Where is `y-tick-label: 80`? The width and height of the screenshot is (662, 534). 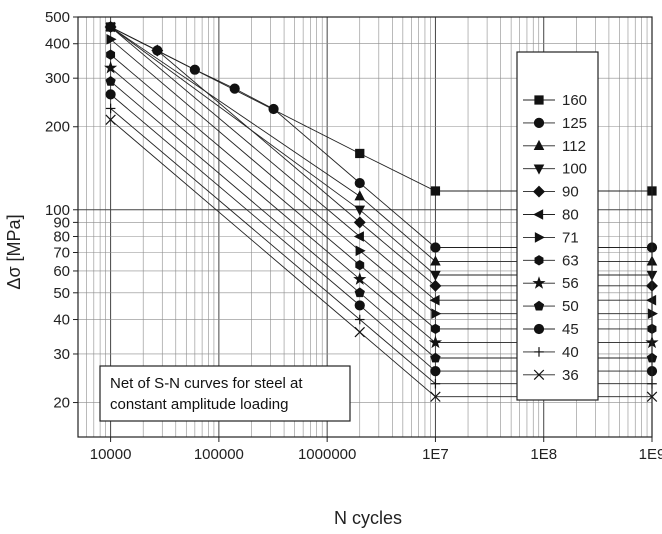 y-tick-label: 80 is located at coordinates (61, 236).